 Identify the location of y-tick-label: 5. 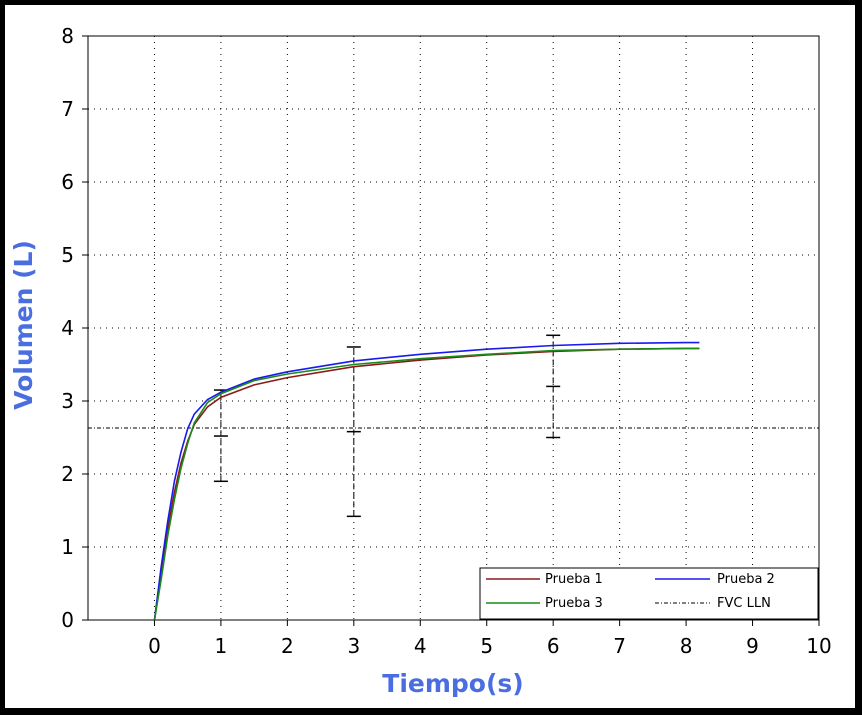
(67, 255).